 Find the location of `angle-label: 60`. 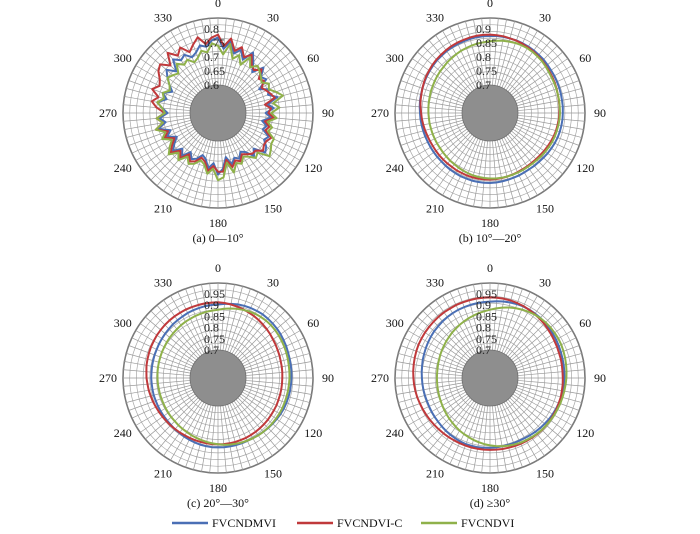

angle-label: 60 is located at coordinates (313, 58).